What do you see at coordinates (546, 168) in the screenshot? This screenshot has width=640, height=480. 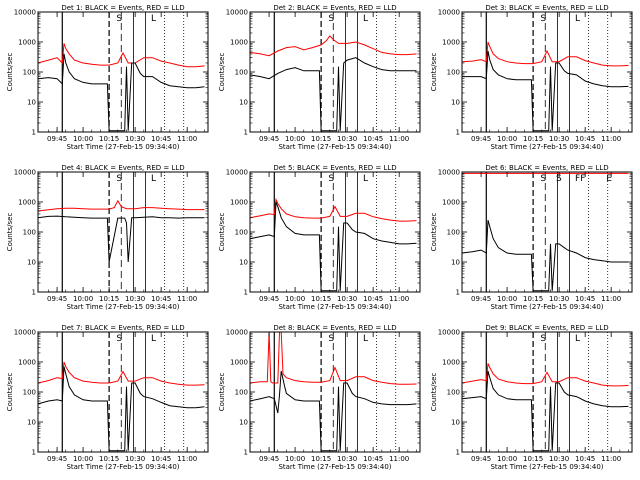 I see `chart-title: Det 6: BLACK = Events, RED = LLD` at bounding box center [546, 168].